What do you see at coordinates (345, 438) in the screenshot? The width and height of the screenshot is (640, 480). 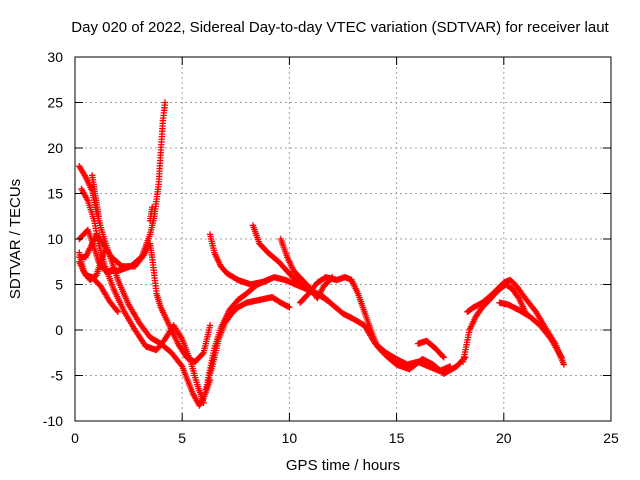 I see `x-tick-labels: 0 5 10 15 20 25` at bounding box center [345, 438].